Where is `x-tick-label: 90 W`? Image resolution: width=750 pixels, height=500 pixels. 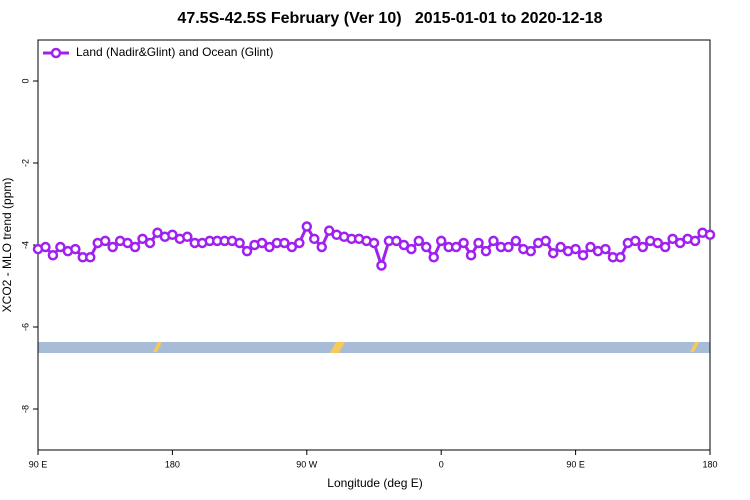 x-tick-label: 90 W is located at coordinates (307, 464).